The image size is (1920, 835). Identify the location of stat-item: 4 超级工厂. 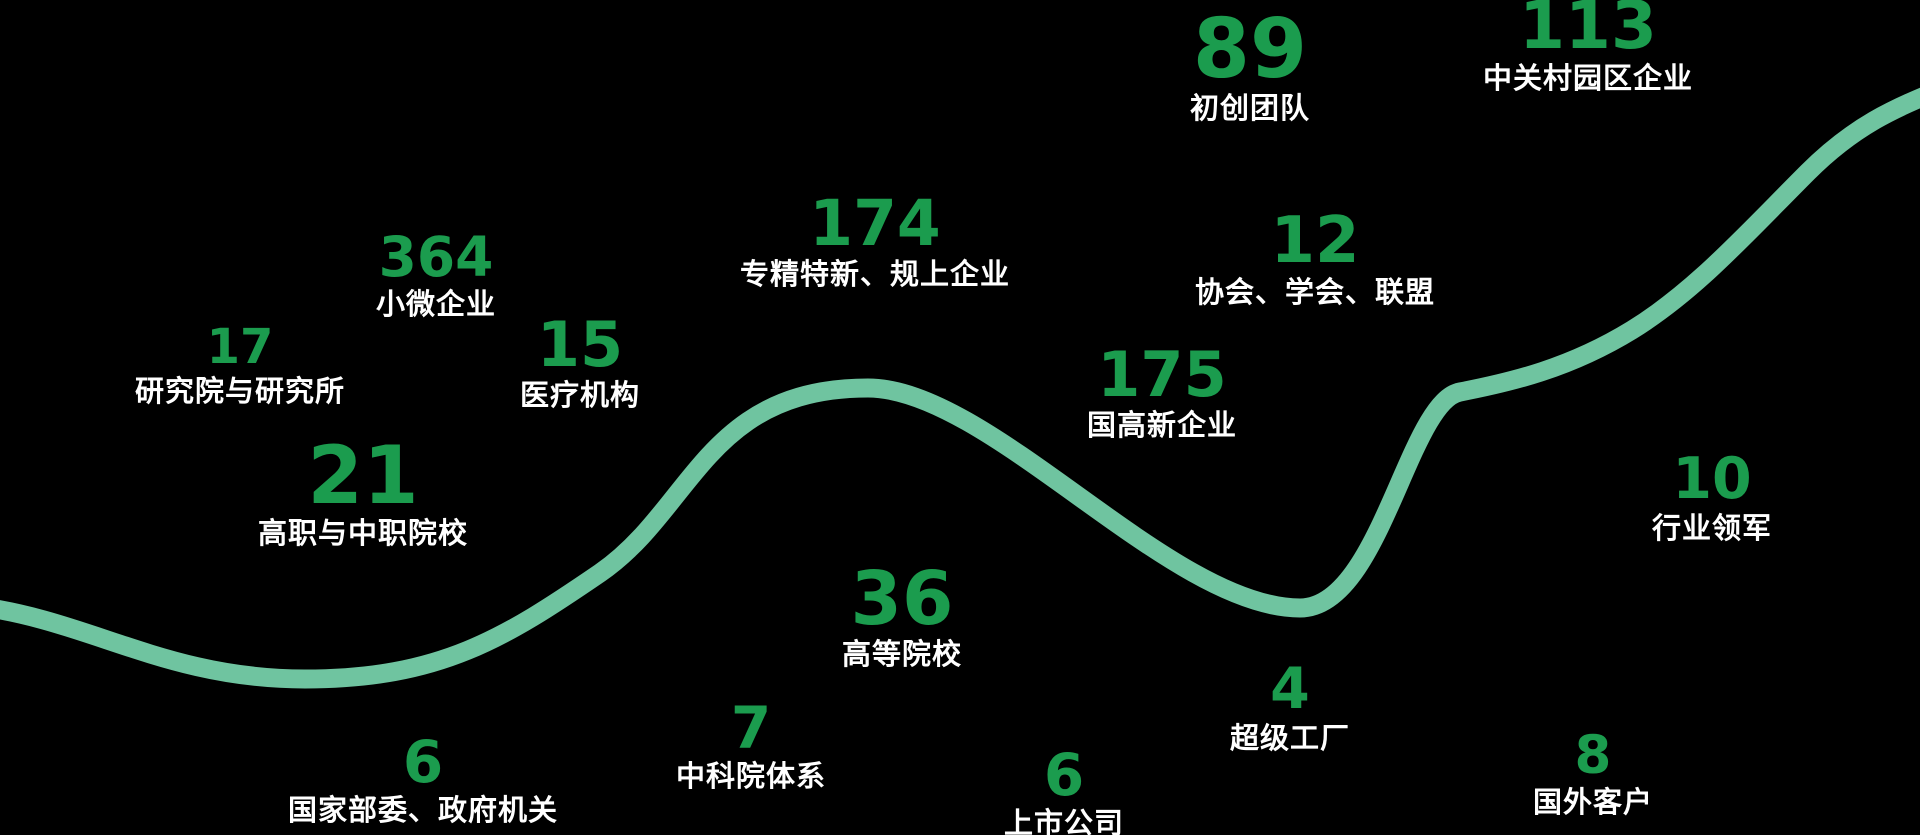
(1290, 705).